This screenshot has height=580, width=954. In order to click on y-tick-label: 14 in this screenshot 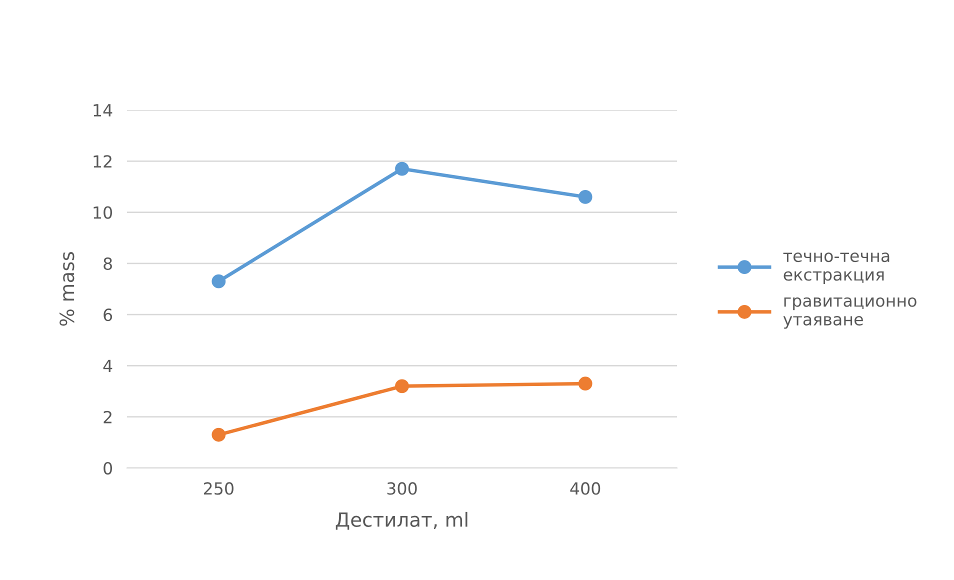, I will do `click(103, 110)`.